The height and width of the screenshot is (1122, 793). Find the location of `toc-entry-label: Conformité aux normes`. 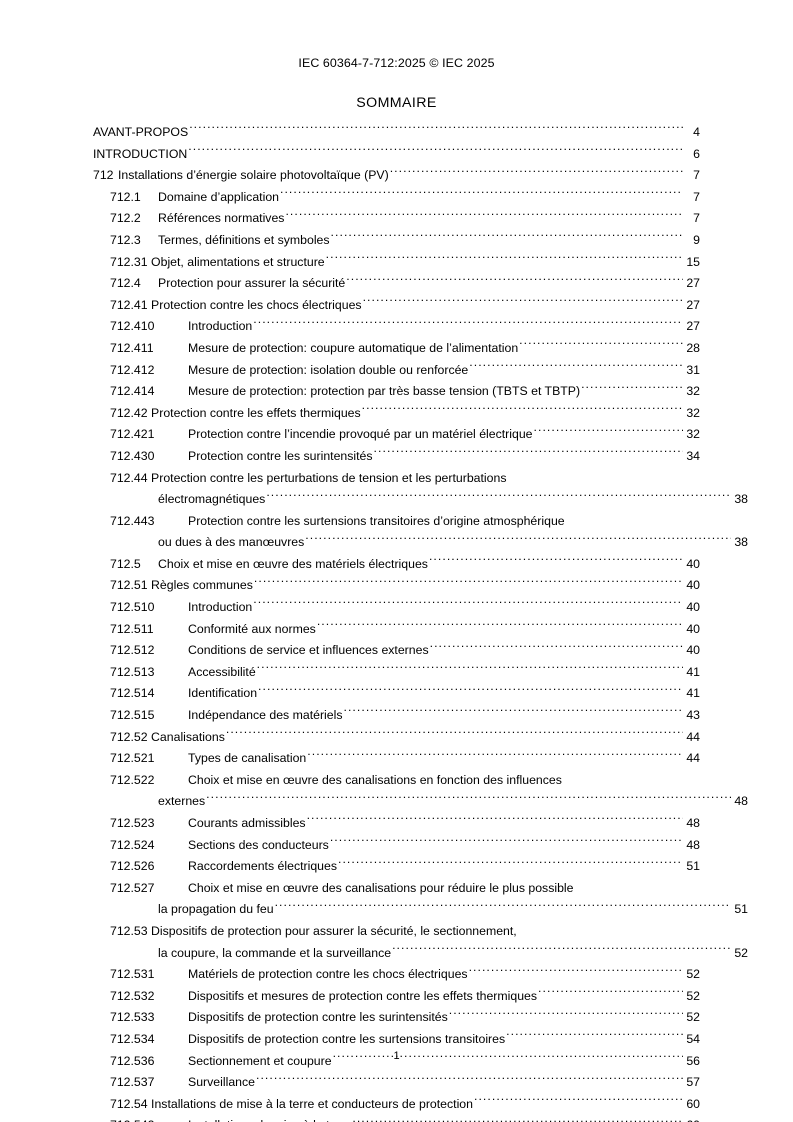

toc-entry-label: Conformité aux normes is located at coordinates (252, 628).